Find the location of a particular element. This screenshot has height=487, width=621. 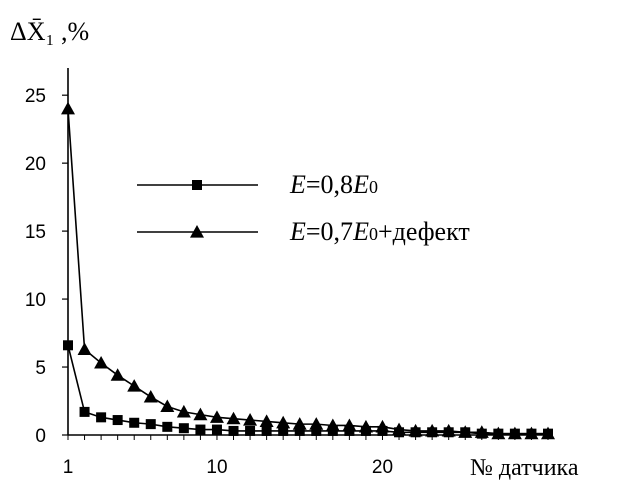

x-tick-label: 10 is located at coordinates (216, 467).